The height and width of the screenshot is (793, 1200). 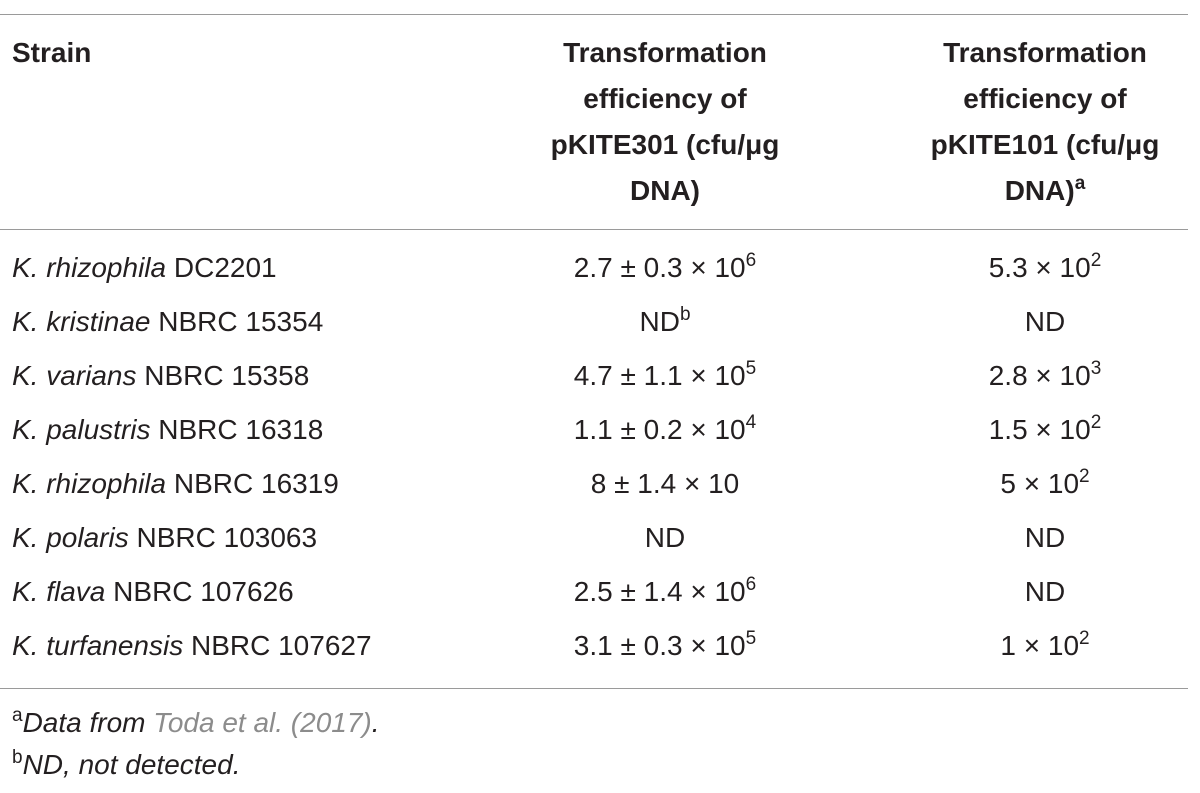 I want to click on cell-text: NBRC 103063, so click(x=227, y=537).